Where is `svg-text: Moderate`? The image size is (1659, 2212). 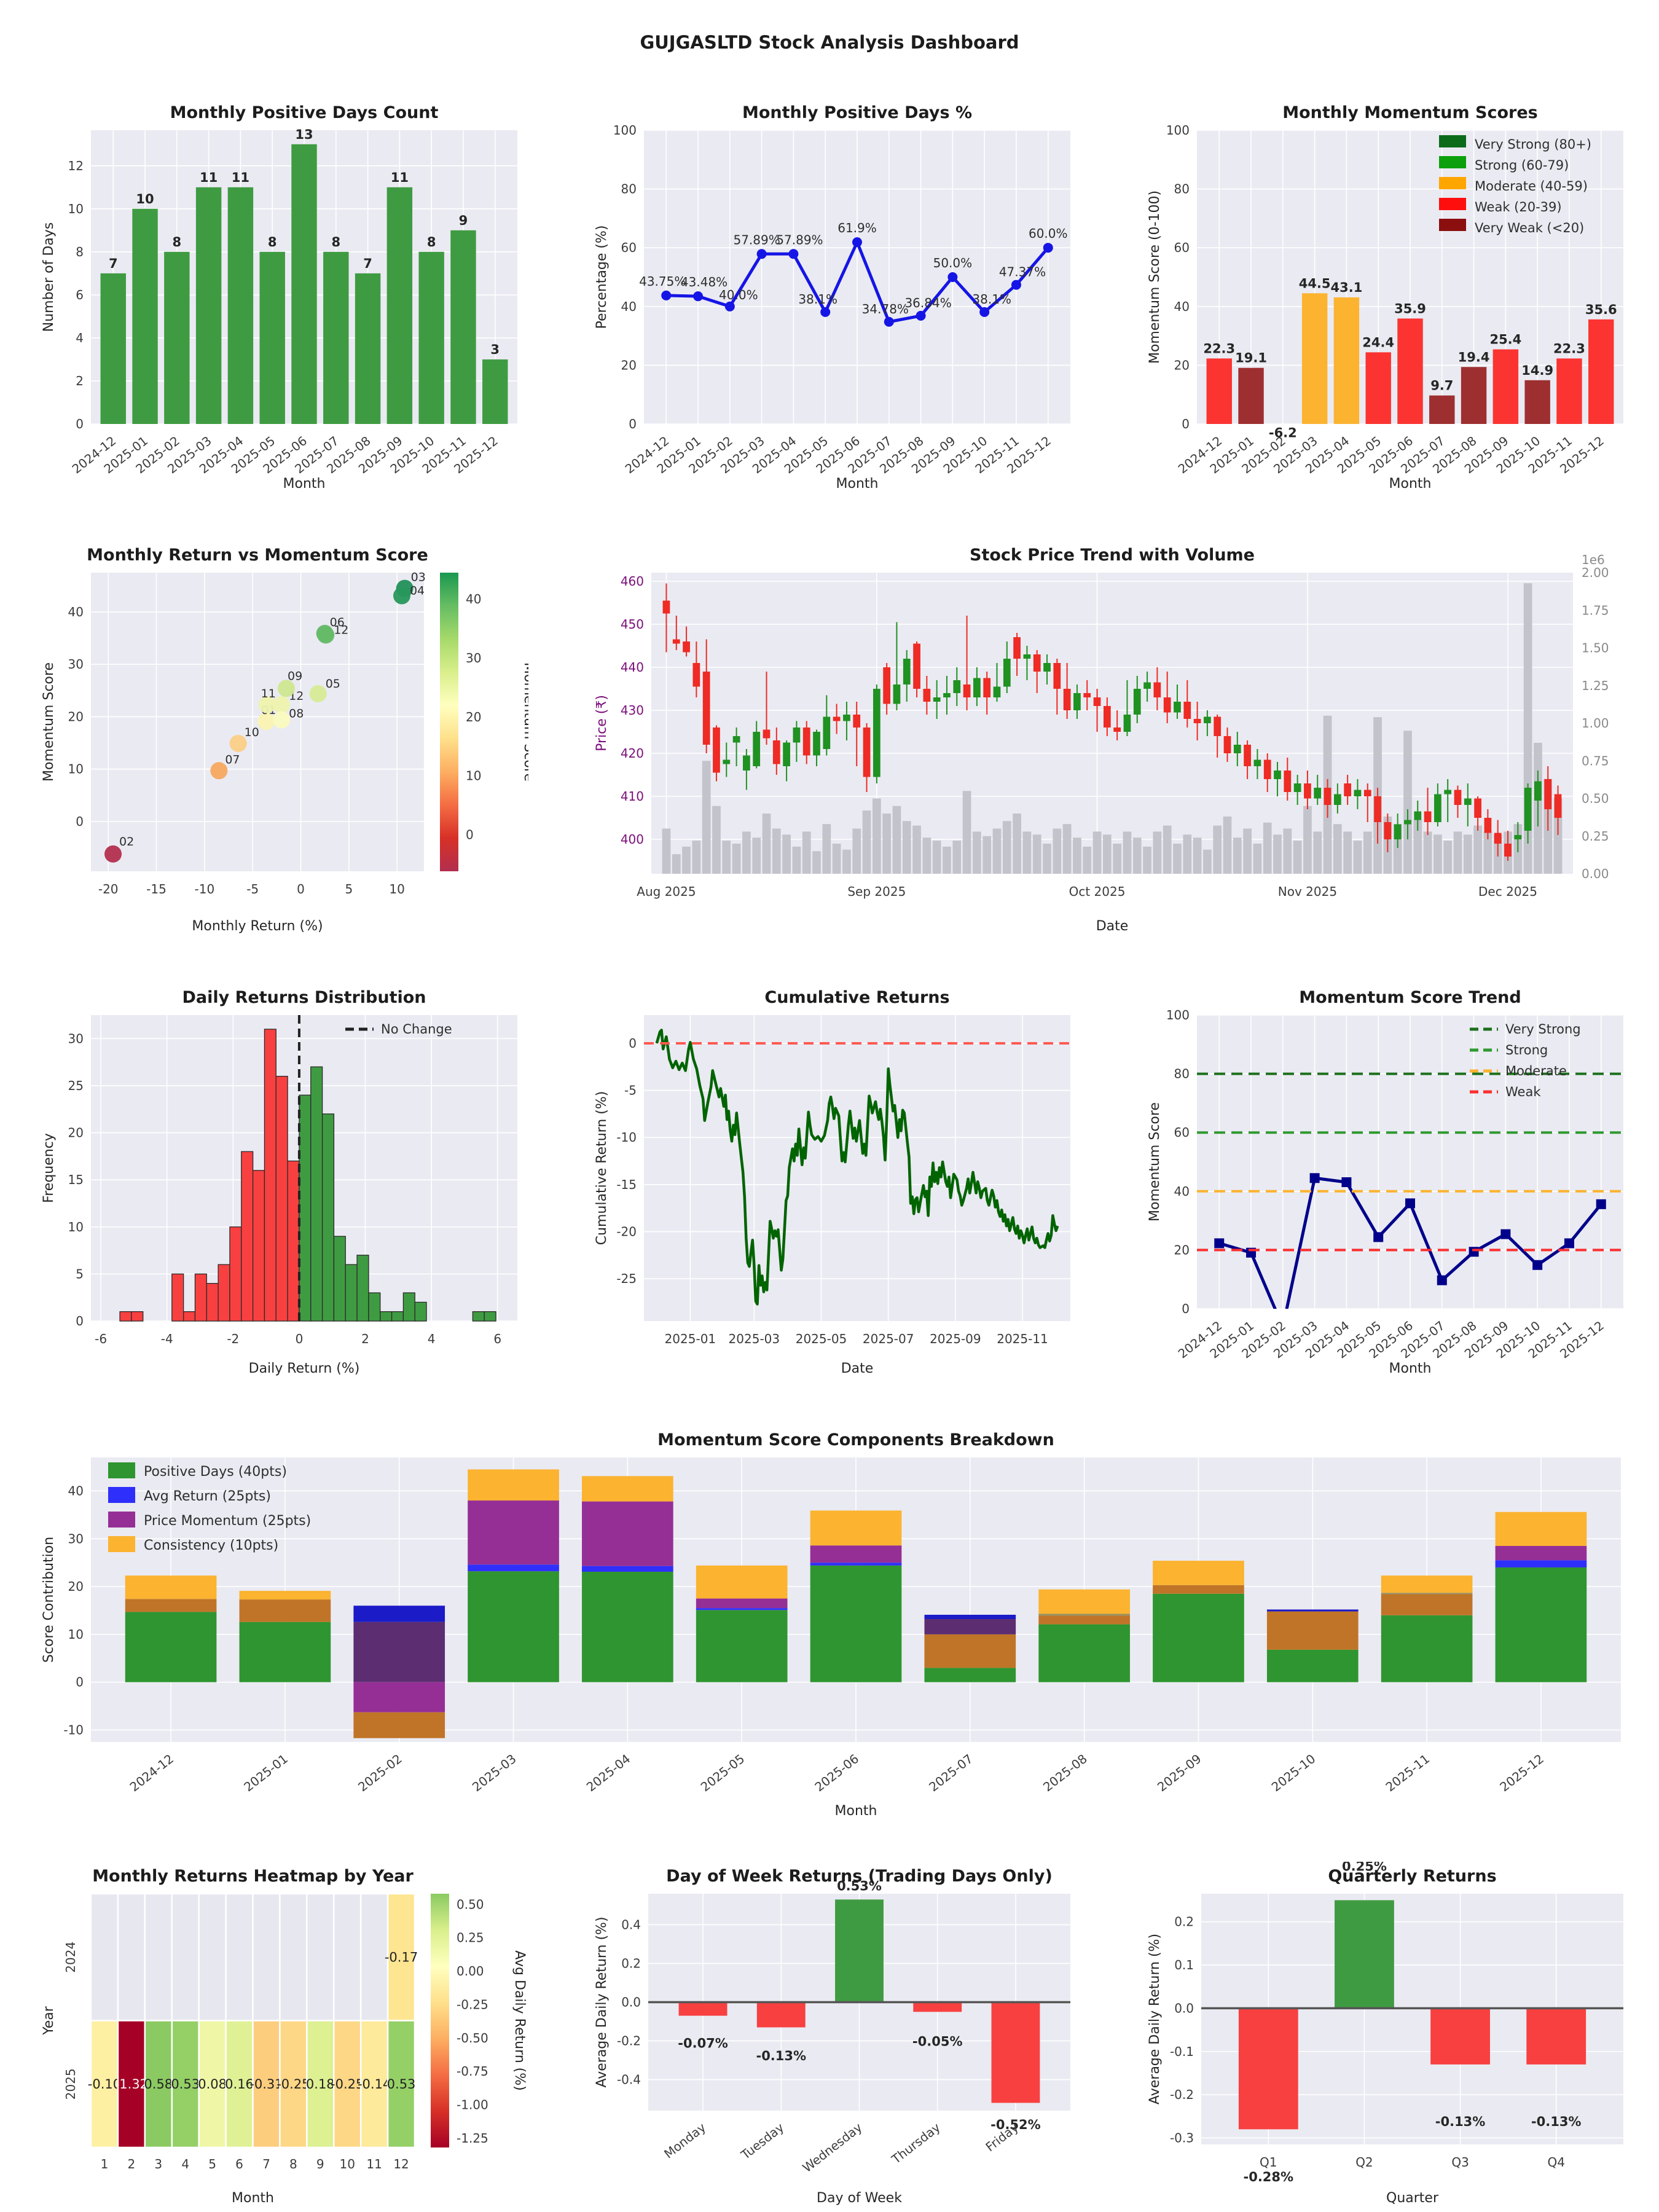 svg-text: Moderate is located at coordinates (1536, 1071).